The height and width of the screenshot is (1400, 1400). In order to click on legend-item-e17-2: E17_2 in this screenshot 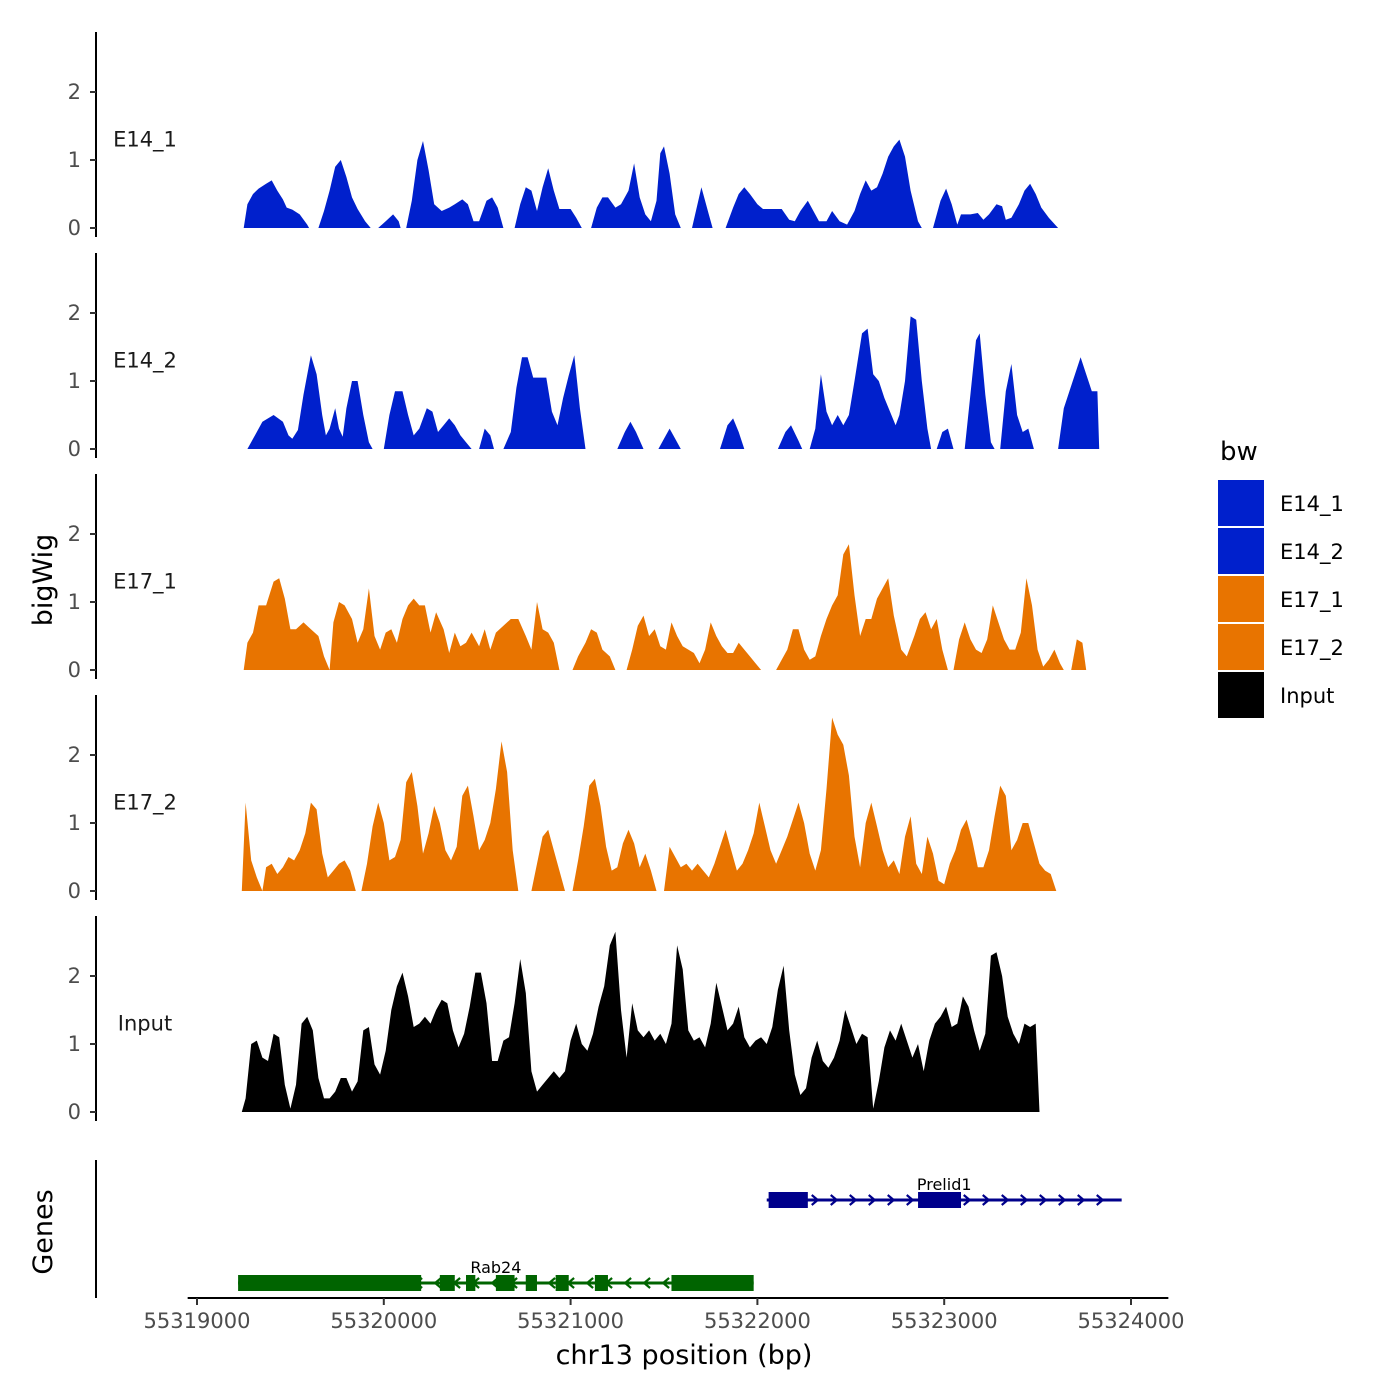, I will do `click(1281, 647)`.